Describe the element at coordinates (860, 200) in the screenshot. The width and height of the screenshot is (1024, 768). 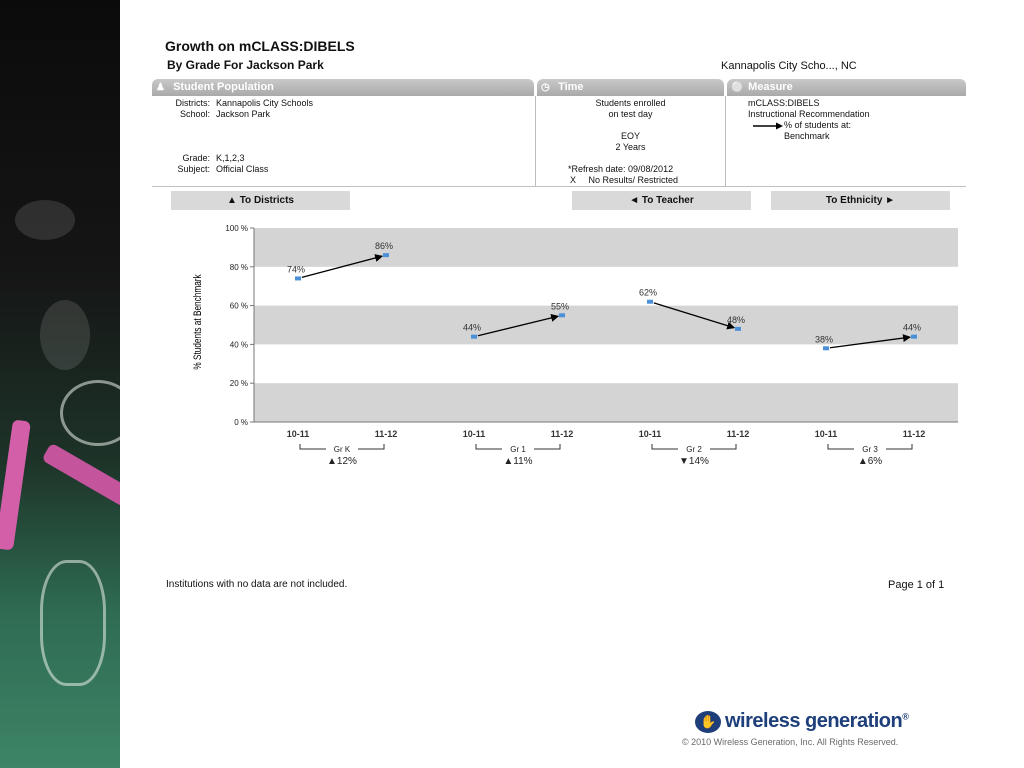
I see `to-ethnicity-button: To Ethnicity ►` at that location.